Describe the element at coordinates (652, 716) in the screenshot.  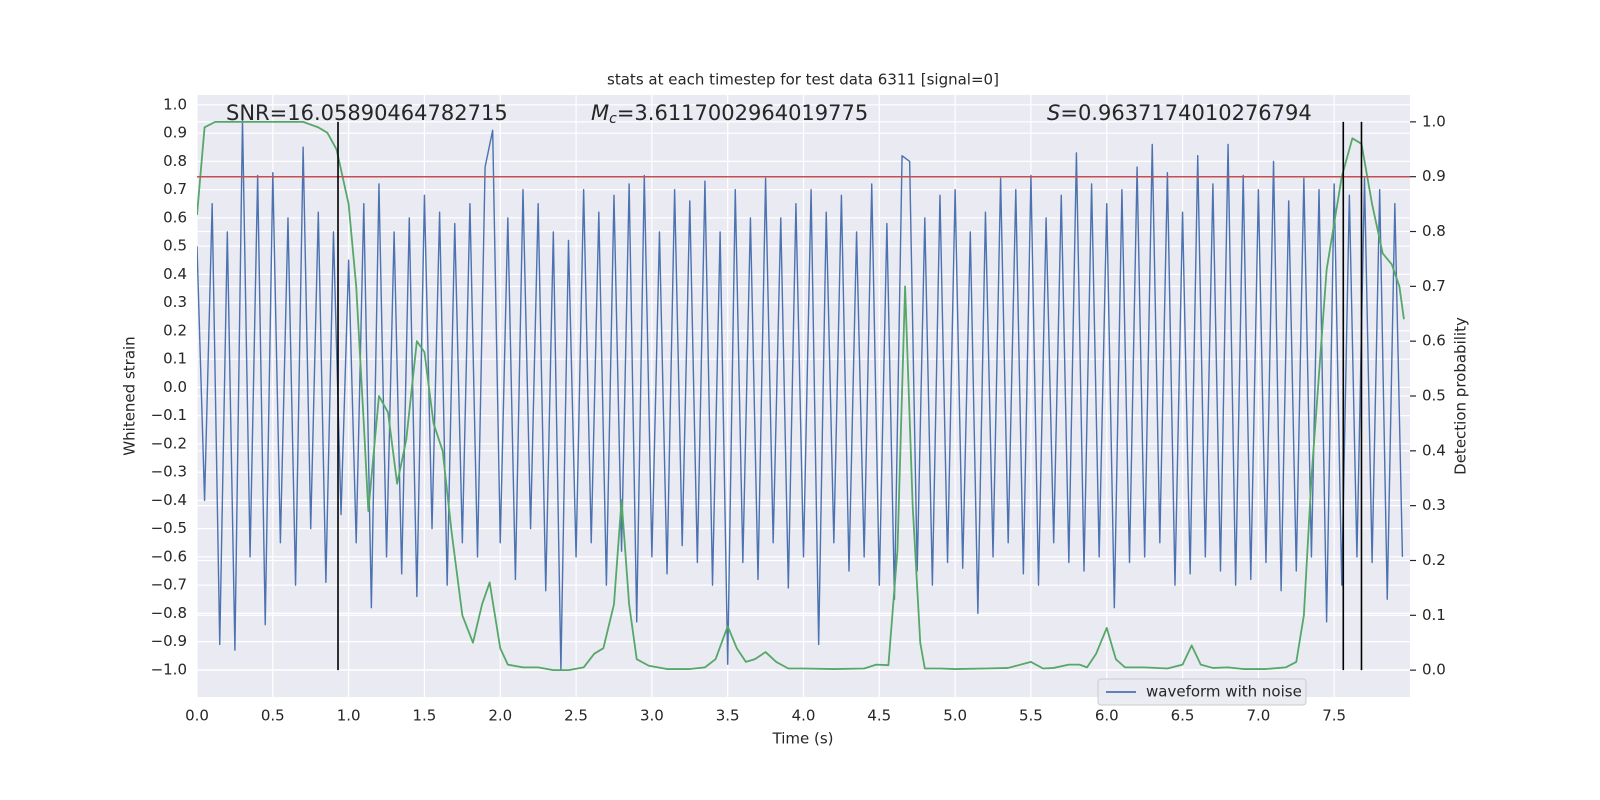
I see `x-tick-label: 3.0` at that location.